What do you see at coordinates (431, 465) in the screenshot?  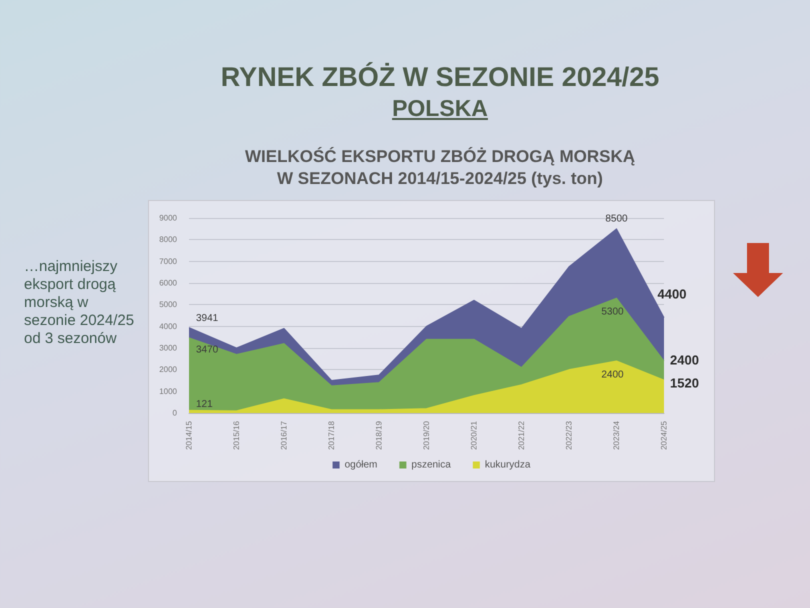 I see `legend-label: pszenica` at bounding box center [431, 465].